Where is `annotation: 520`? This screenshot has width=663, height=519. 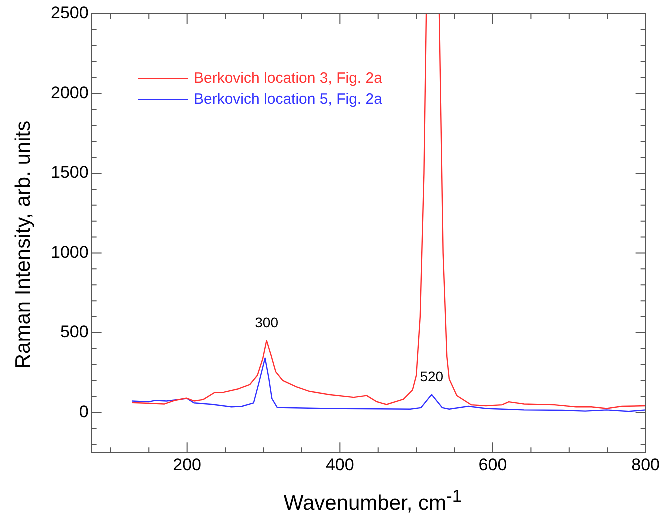 annotation: 520 is located at coordinates (432, 376).